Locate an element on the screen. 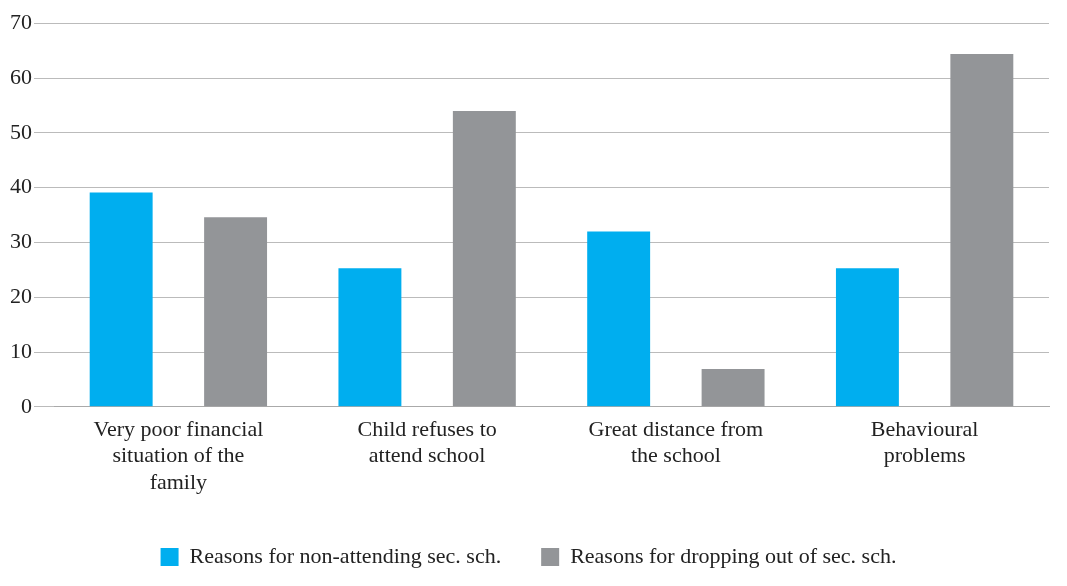 The width and height of the screenshot is (1067, 586). x-tick-label: Behavioural problems is located at coordinates (924, 441).